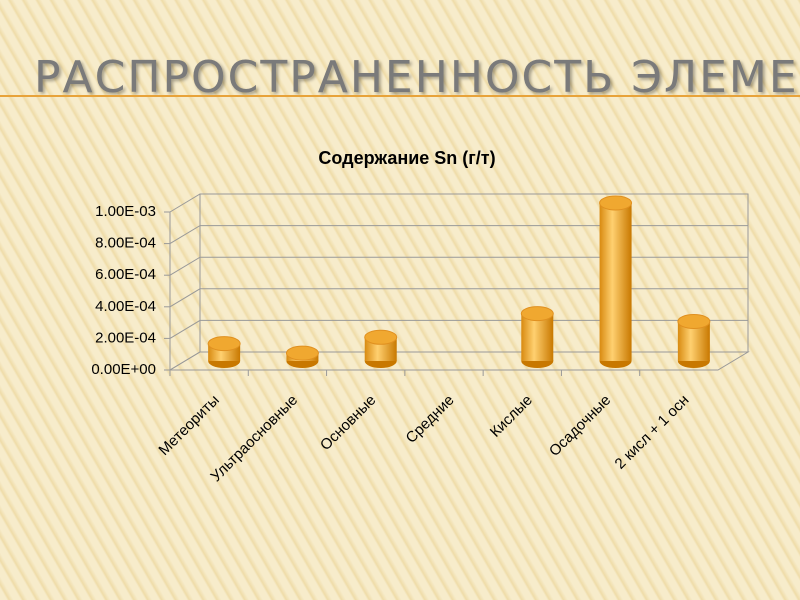 The height and width of the screenshot is (600, 800). Describe the element at coordinates (125, 337) in the screenshot. I see `y-tick-label: 2.00E-04` at that location.